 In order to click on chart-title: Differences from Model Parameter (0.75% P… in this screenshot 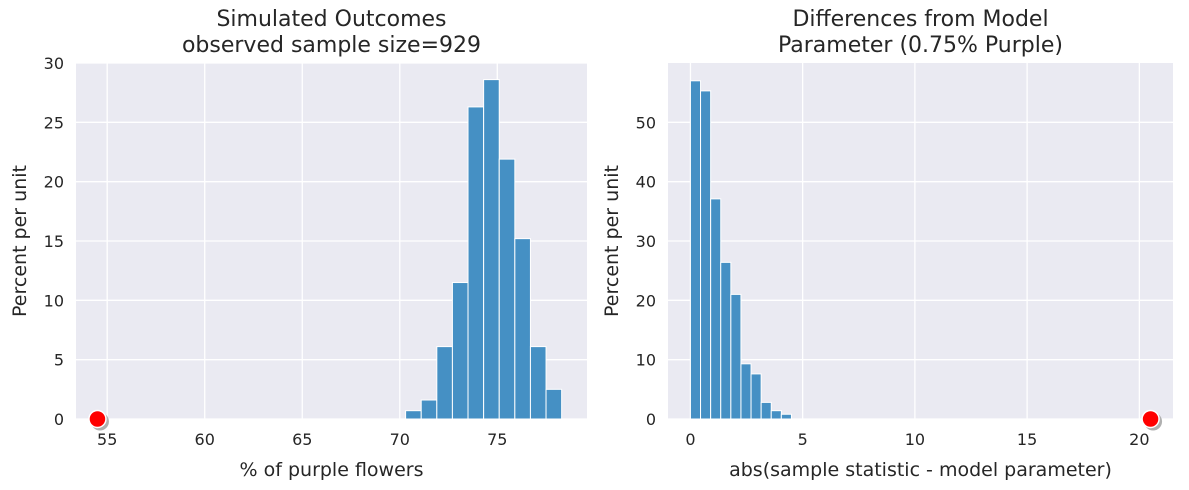, I will do `click(920, 32)`.